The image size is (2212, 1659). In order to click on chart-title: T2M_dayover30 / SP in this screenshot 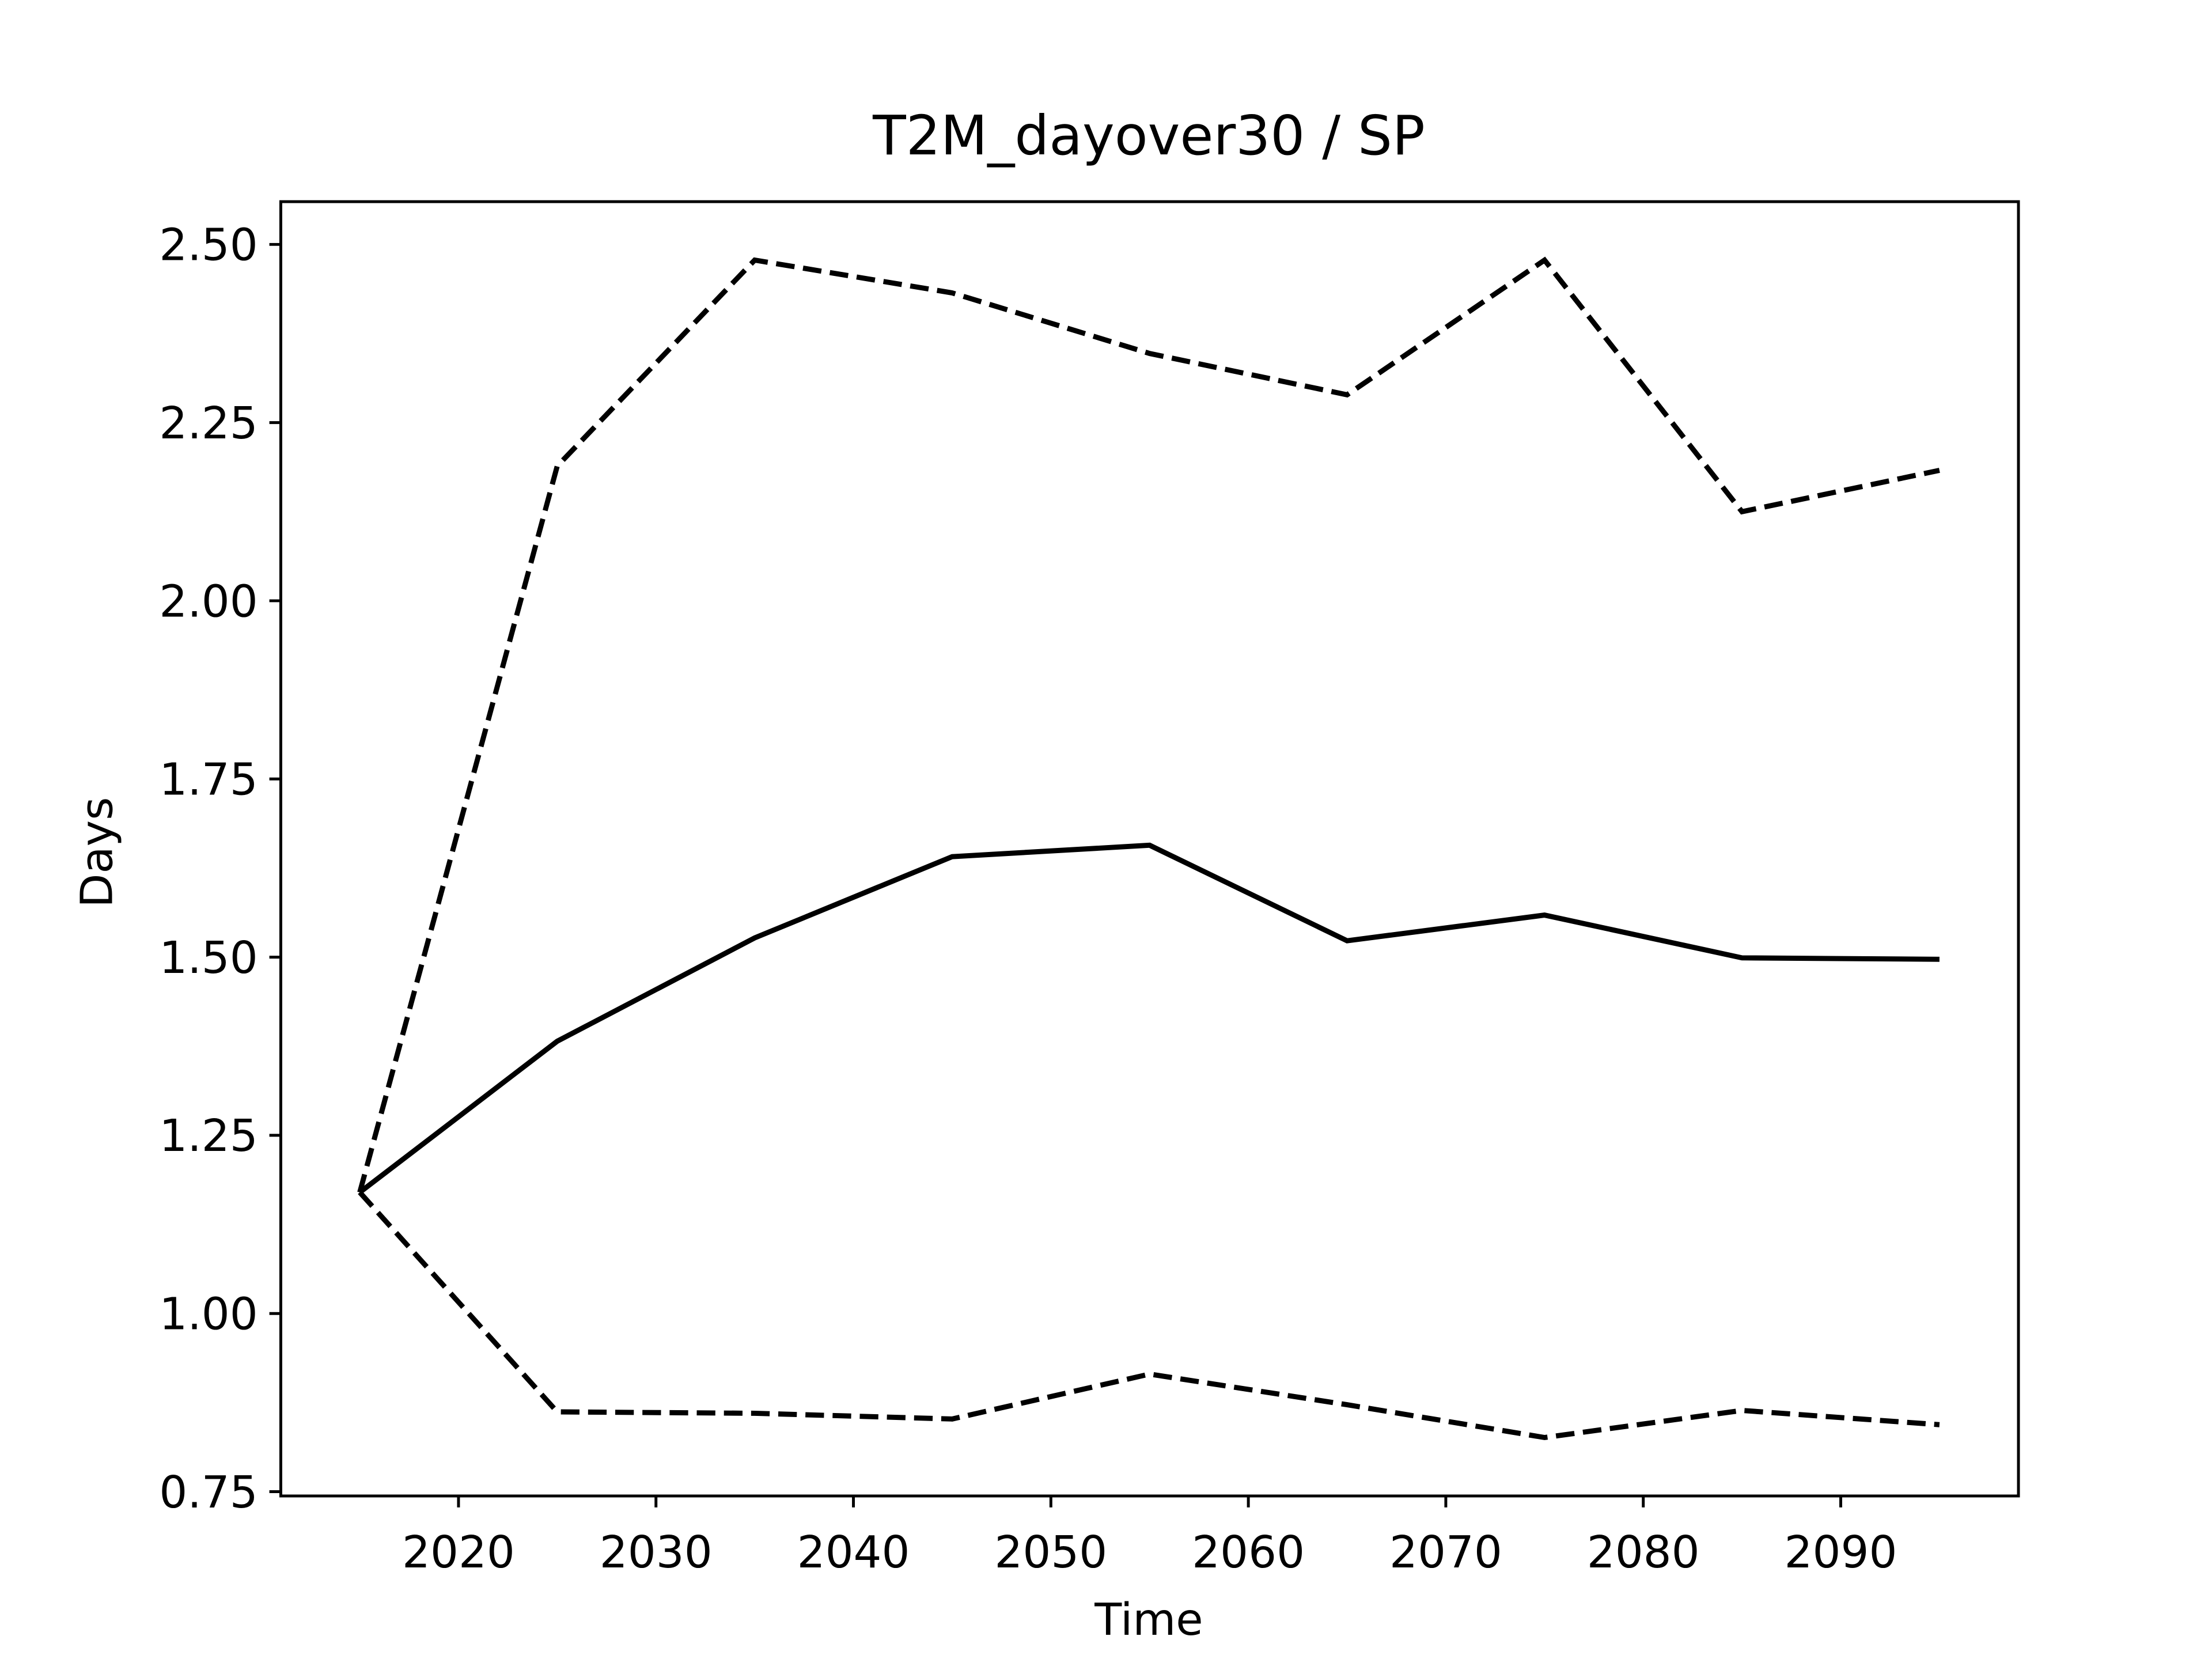, I will do `click(1148, 136)`.